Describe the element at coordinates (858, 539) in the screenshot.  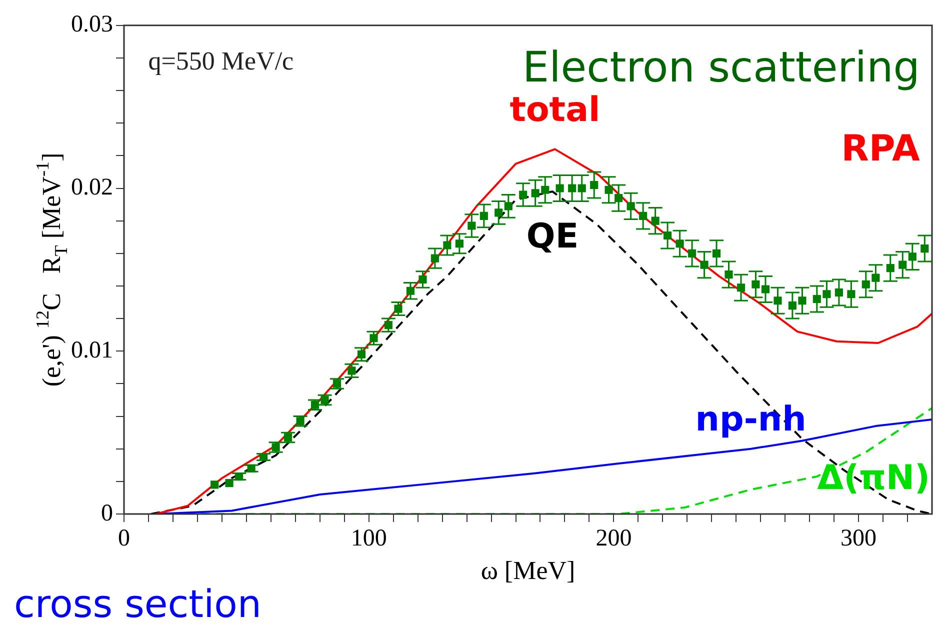
I see `x-tick-label: 300` at that location.